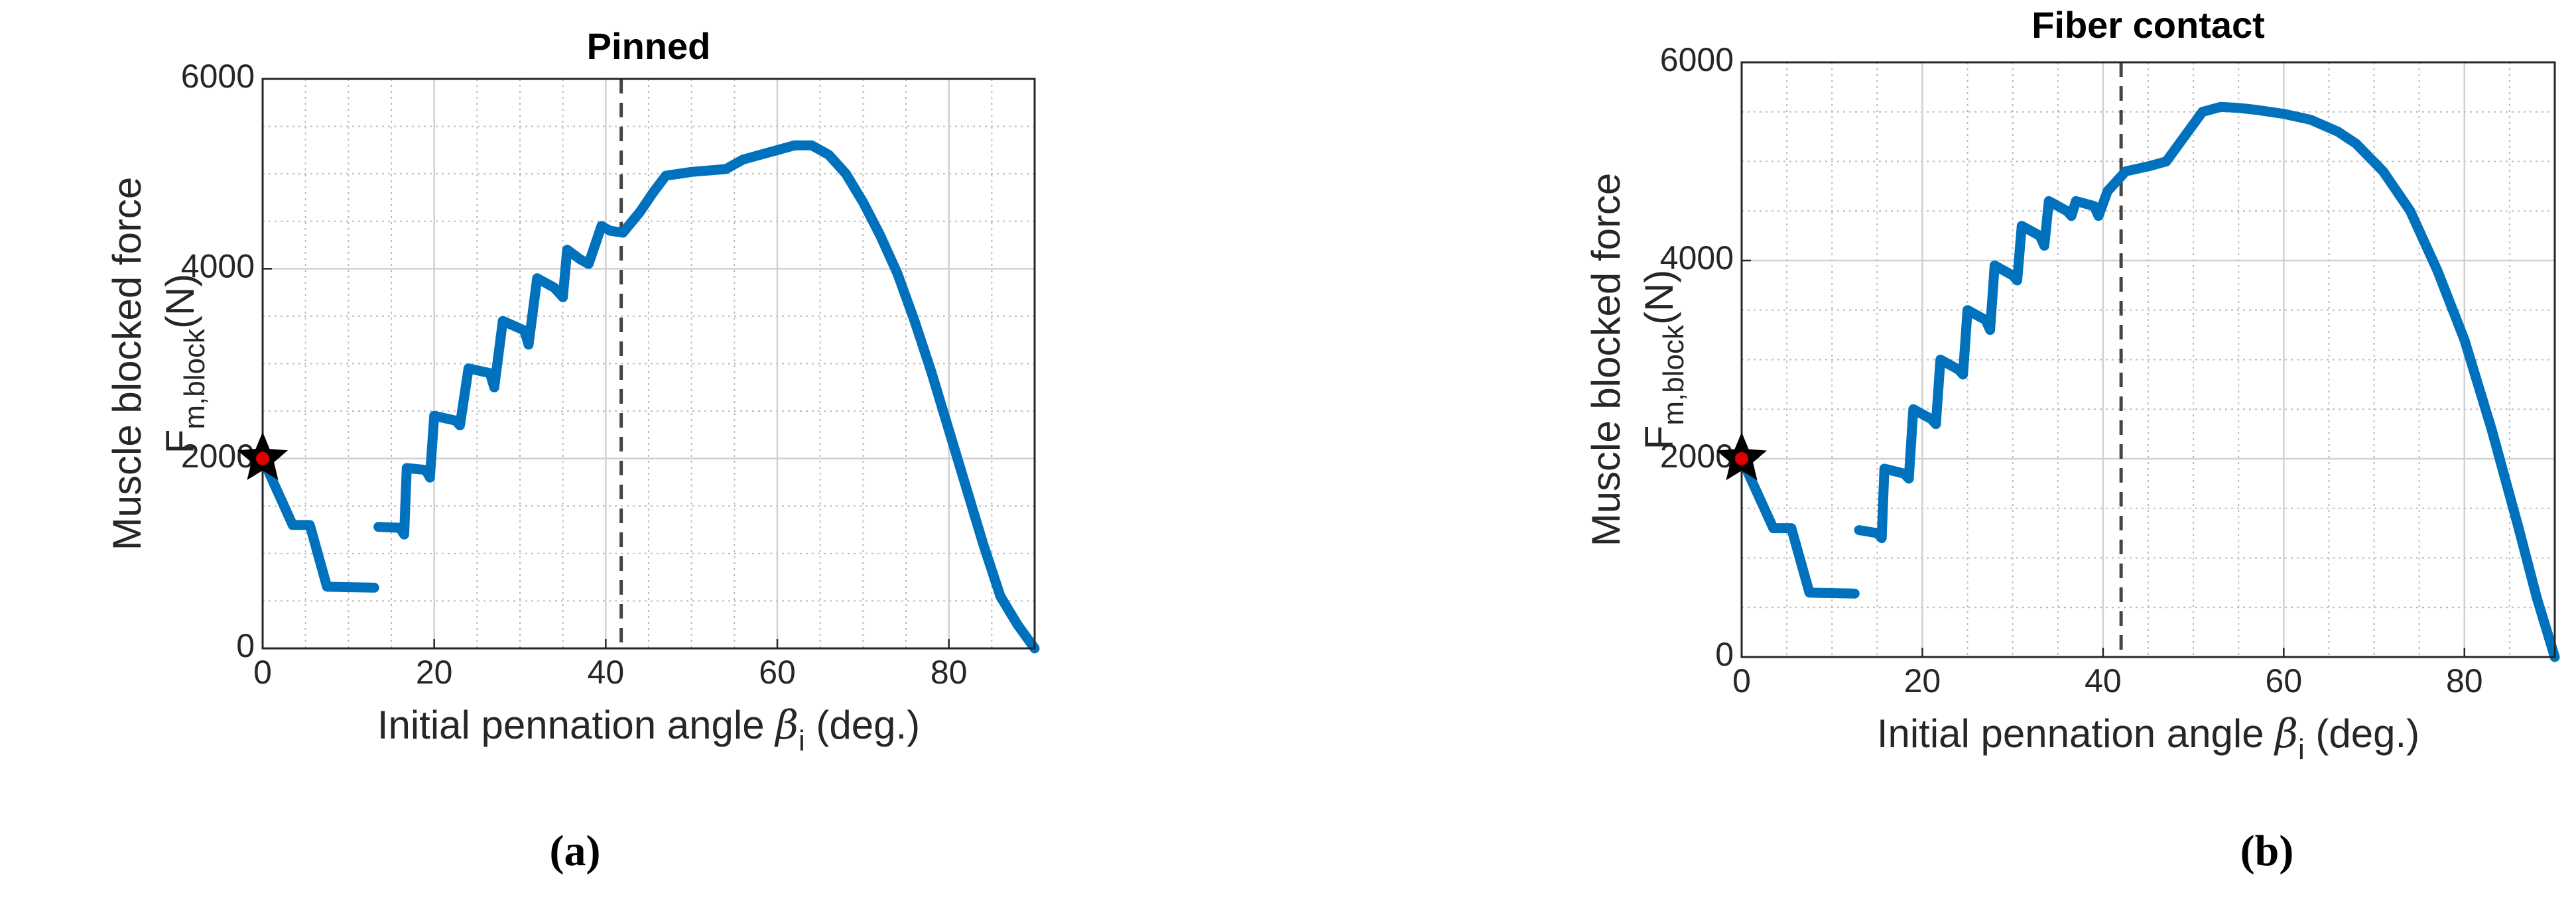 Image resolution: width=2576 pixels, height=897 pixels. I want to click on chart-title: Pinned, so click(649, 46).